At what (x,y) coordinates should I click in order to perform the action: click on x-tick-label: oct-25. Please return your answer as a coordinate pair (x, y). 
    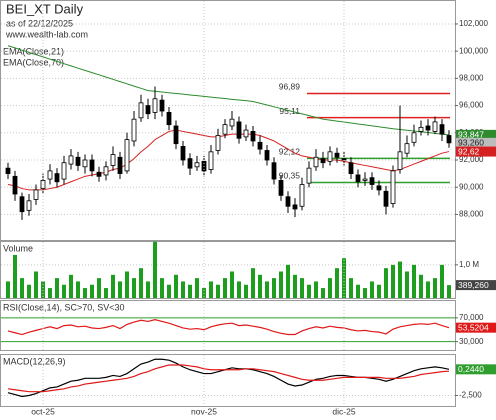
    Looking at the image, I should click on (43, 411).